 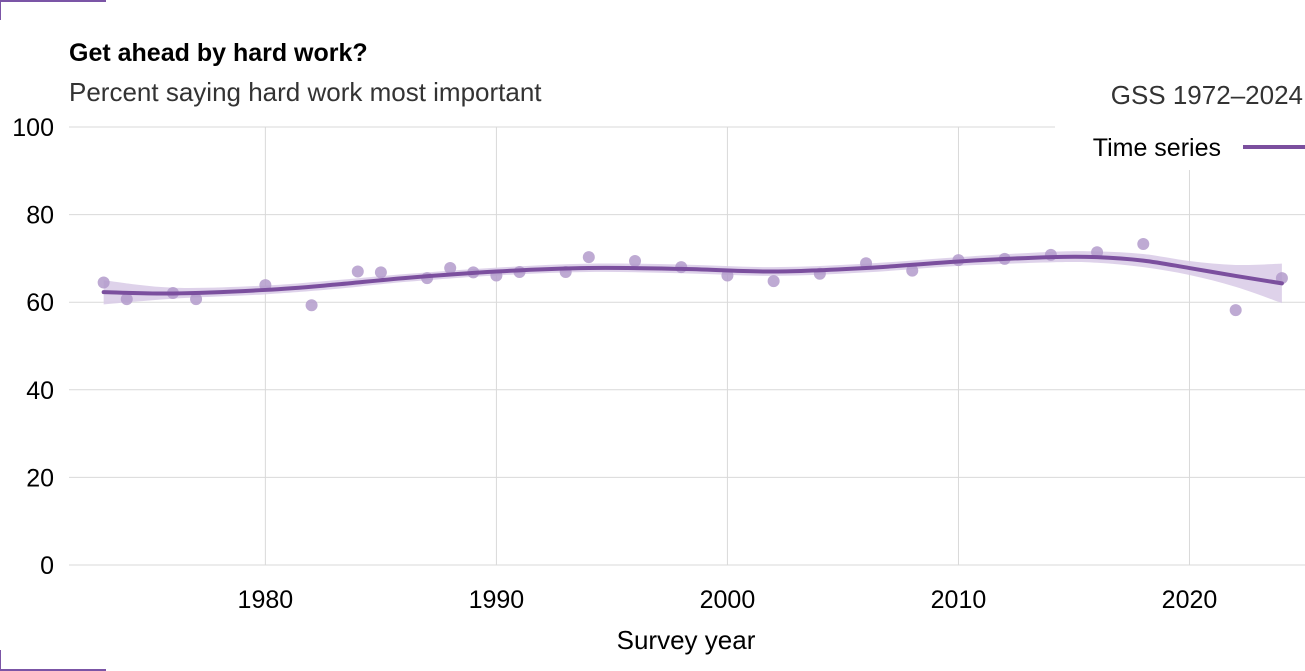 What do you see at coordinates (40, 303) in the screenshot?
I see `y-tick-label-60: 60` at bounding box center [40, 303].